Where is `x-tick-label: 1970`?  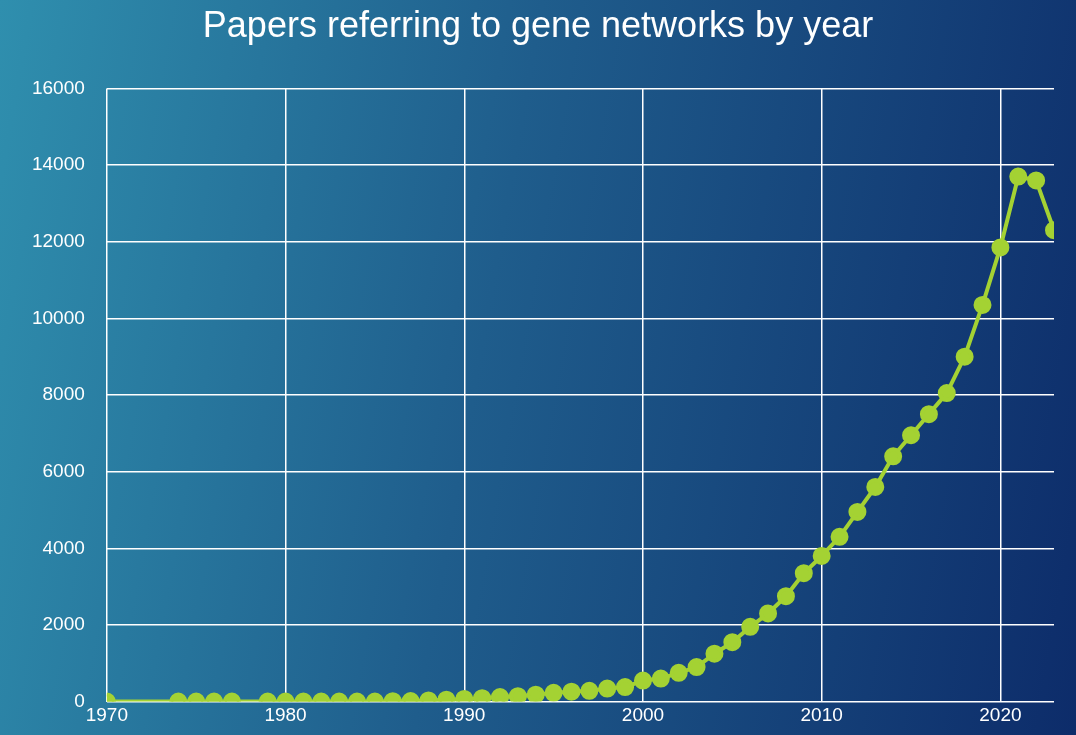
x-tick-label: 1970 is located at coordinates (106, 715).